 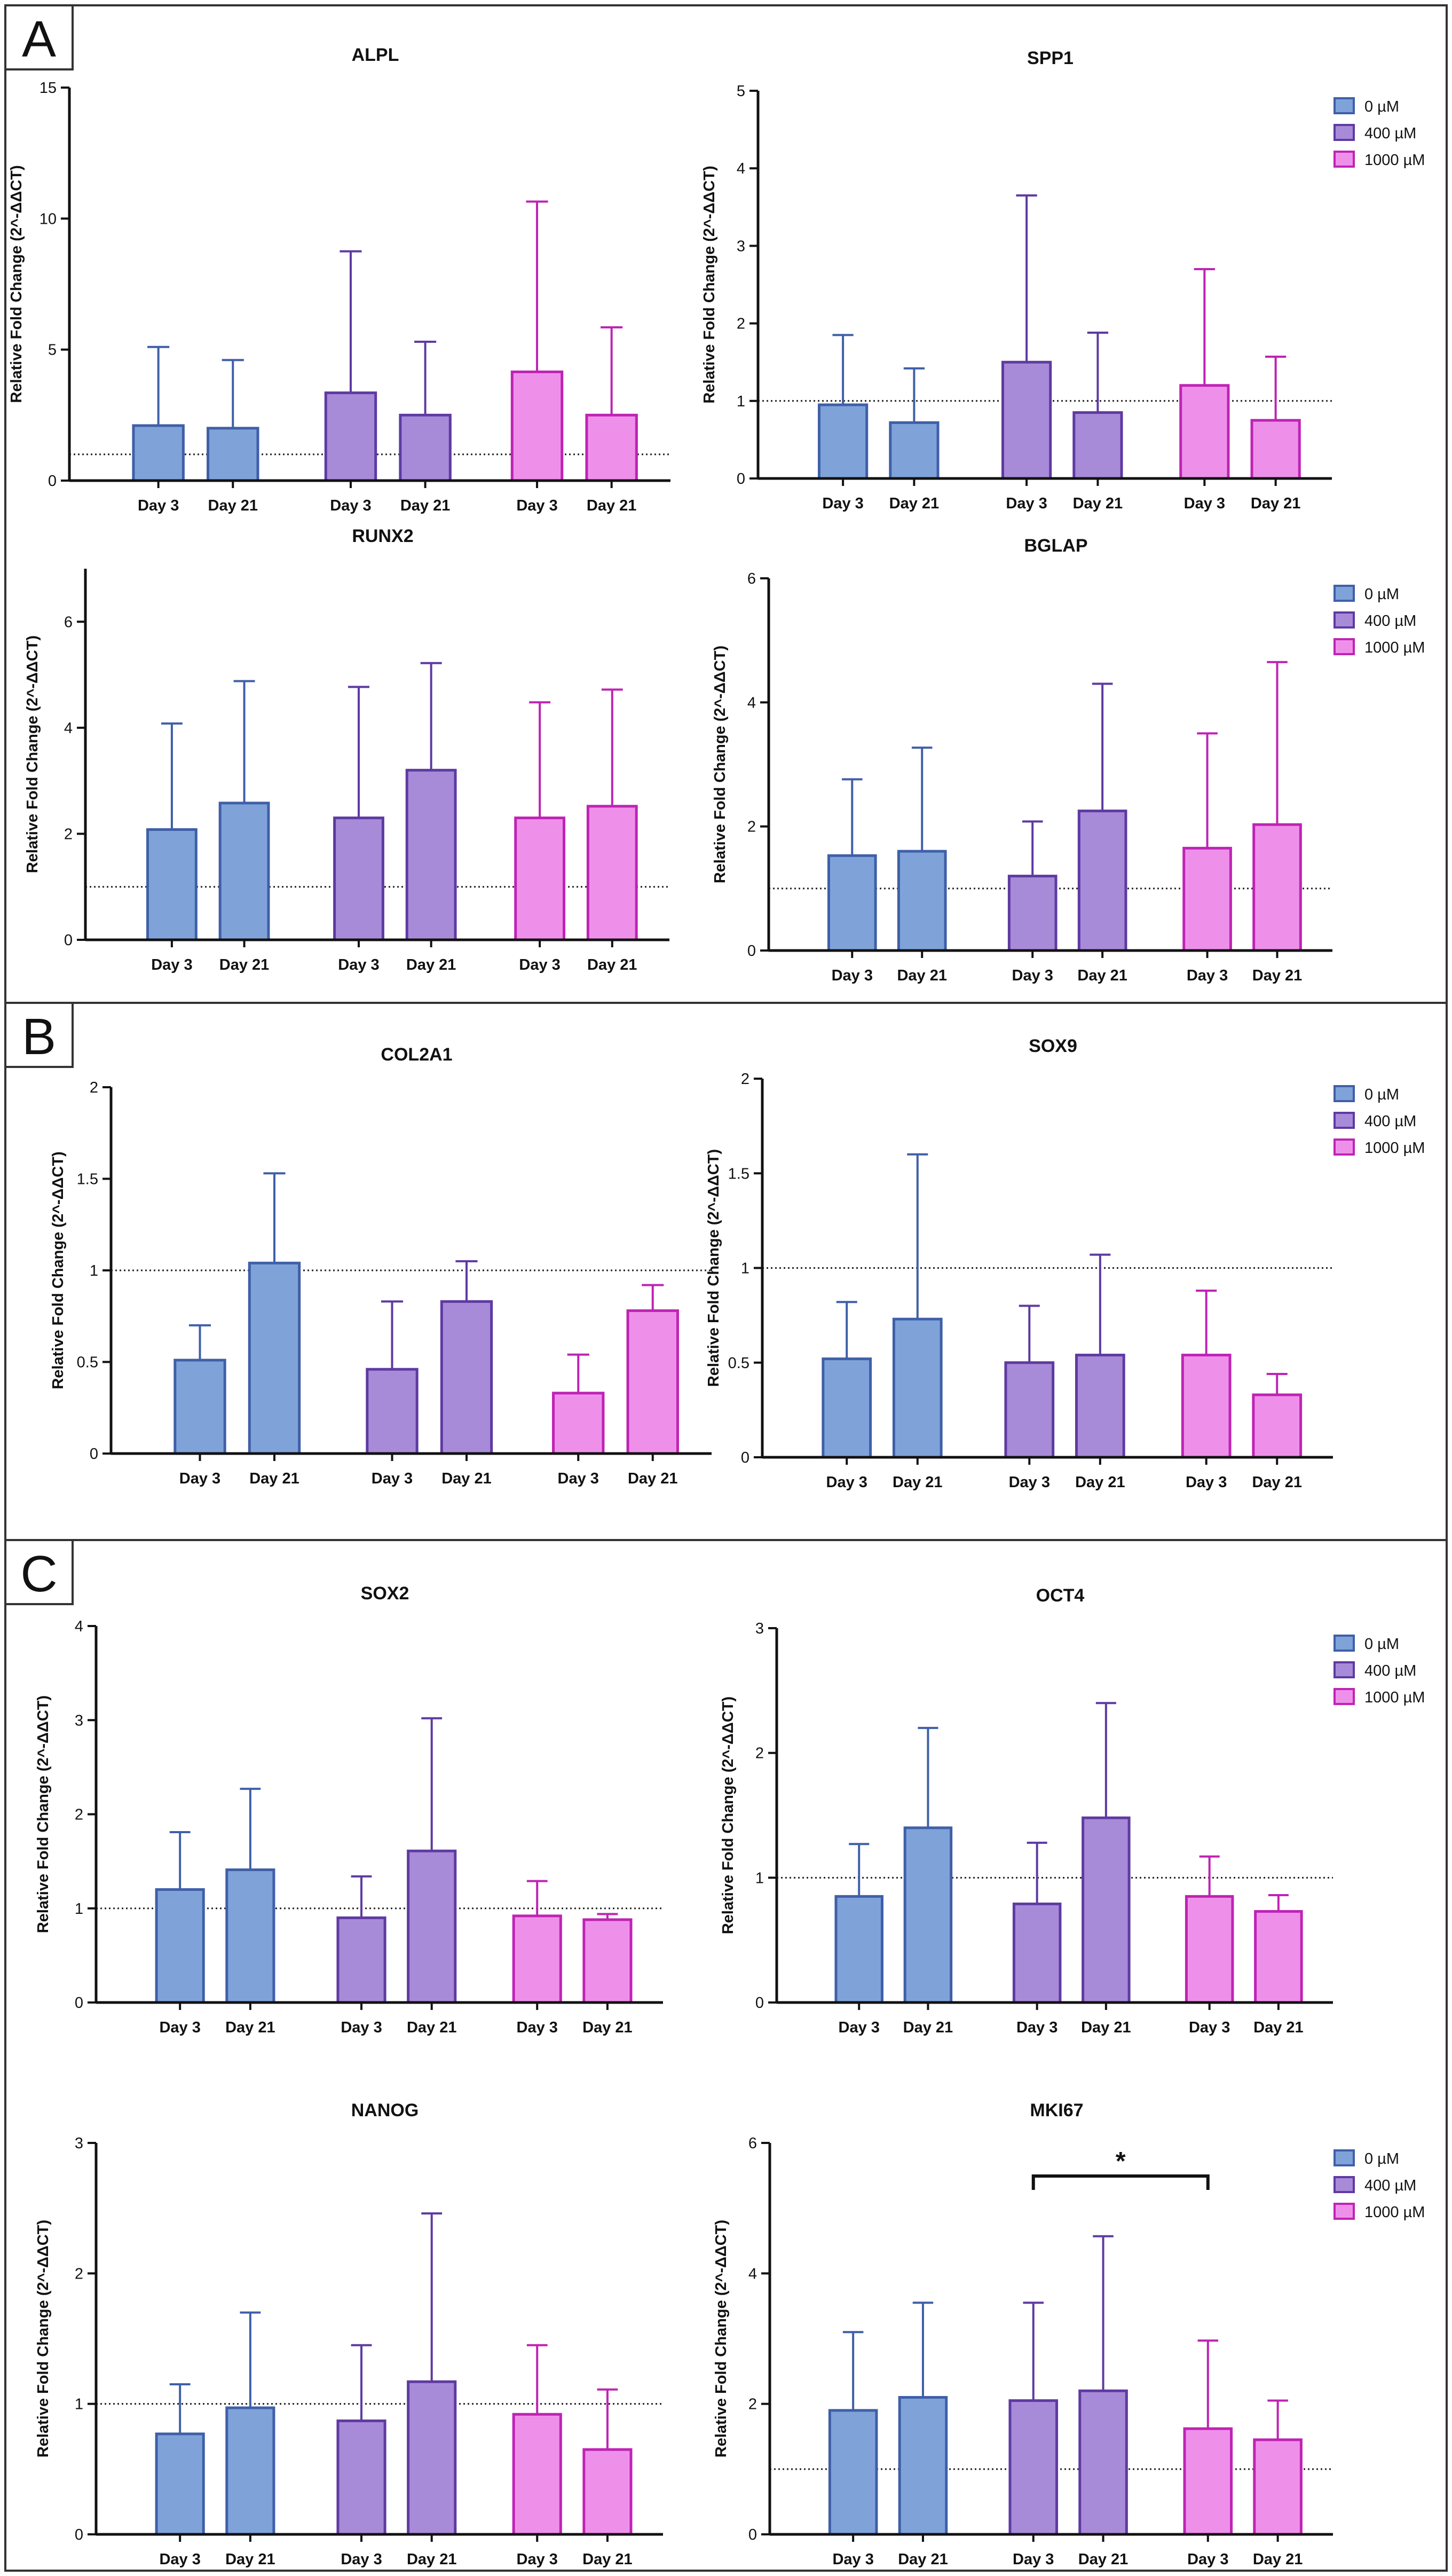 What do you see at coordinates (87, 1179) in the screenshot?
I see `y-tick-label: 1.5` at bounding box center [87, 1179].